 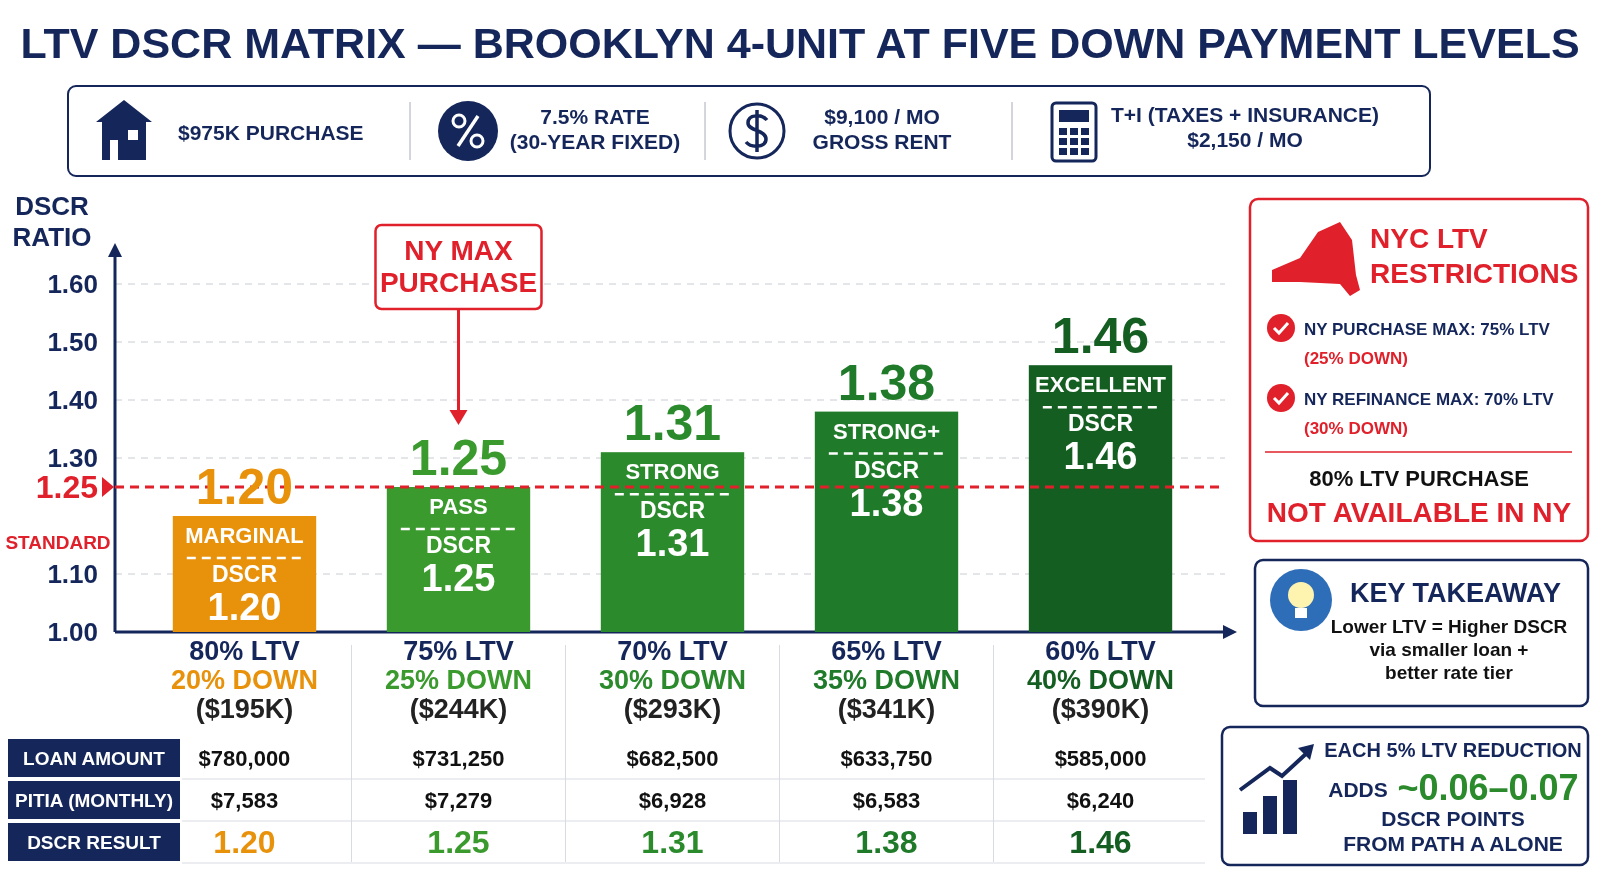 I want to click on text: $7,279, so click(x=458, y=800).